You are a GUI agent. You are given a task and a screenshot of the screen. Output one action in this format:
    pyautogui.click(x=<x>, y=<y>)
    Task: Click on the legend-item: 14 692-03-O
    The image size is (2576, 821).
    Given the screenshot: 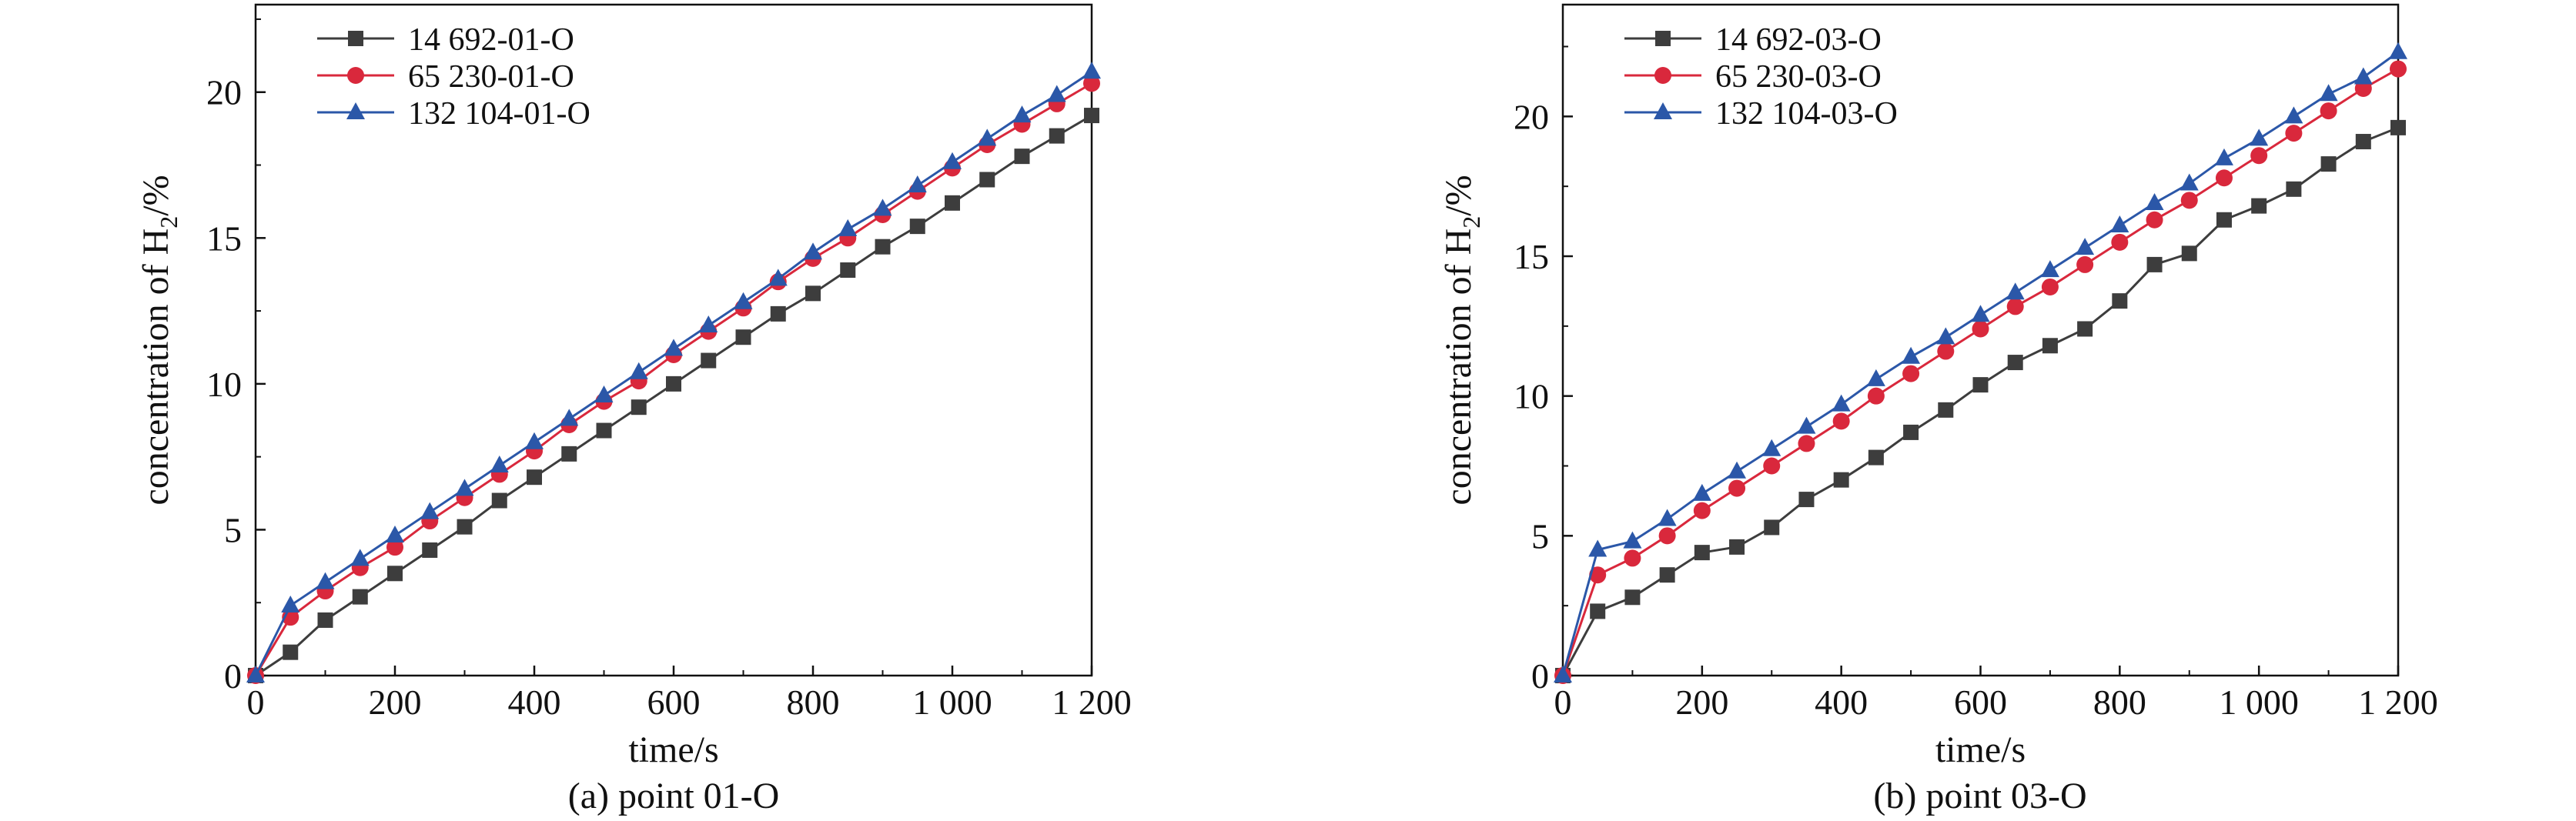 What is the action you would take?
    pyautogui.click(x=1753, y=40)
    